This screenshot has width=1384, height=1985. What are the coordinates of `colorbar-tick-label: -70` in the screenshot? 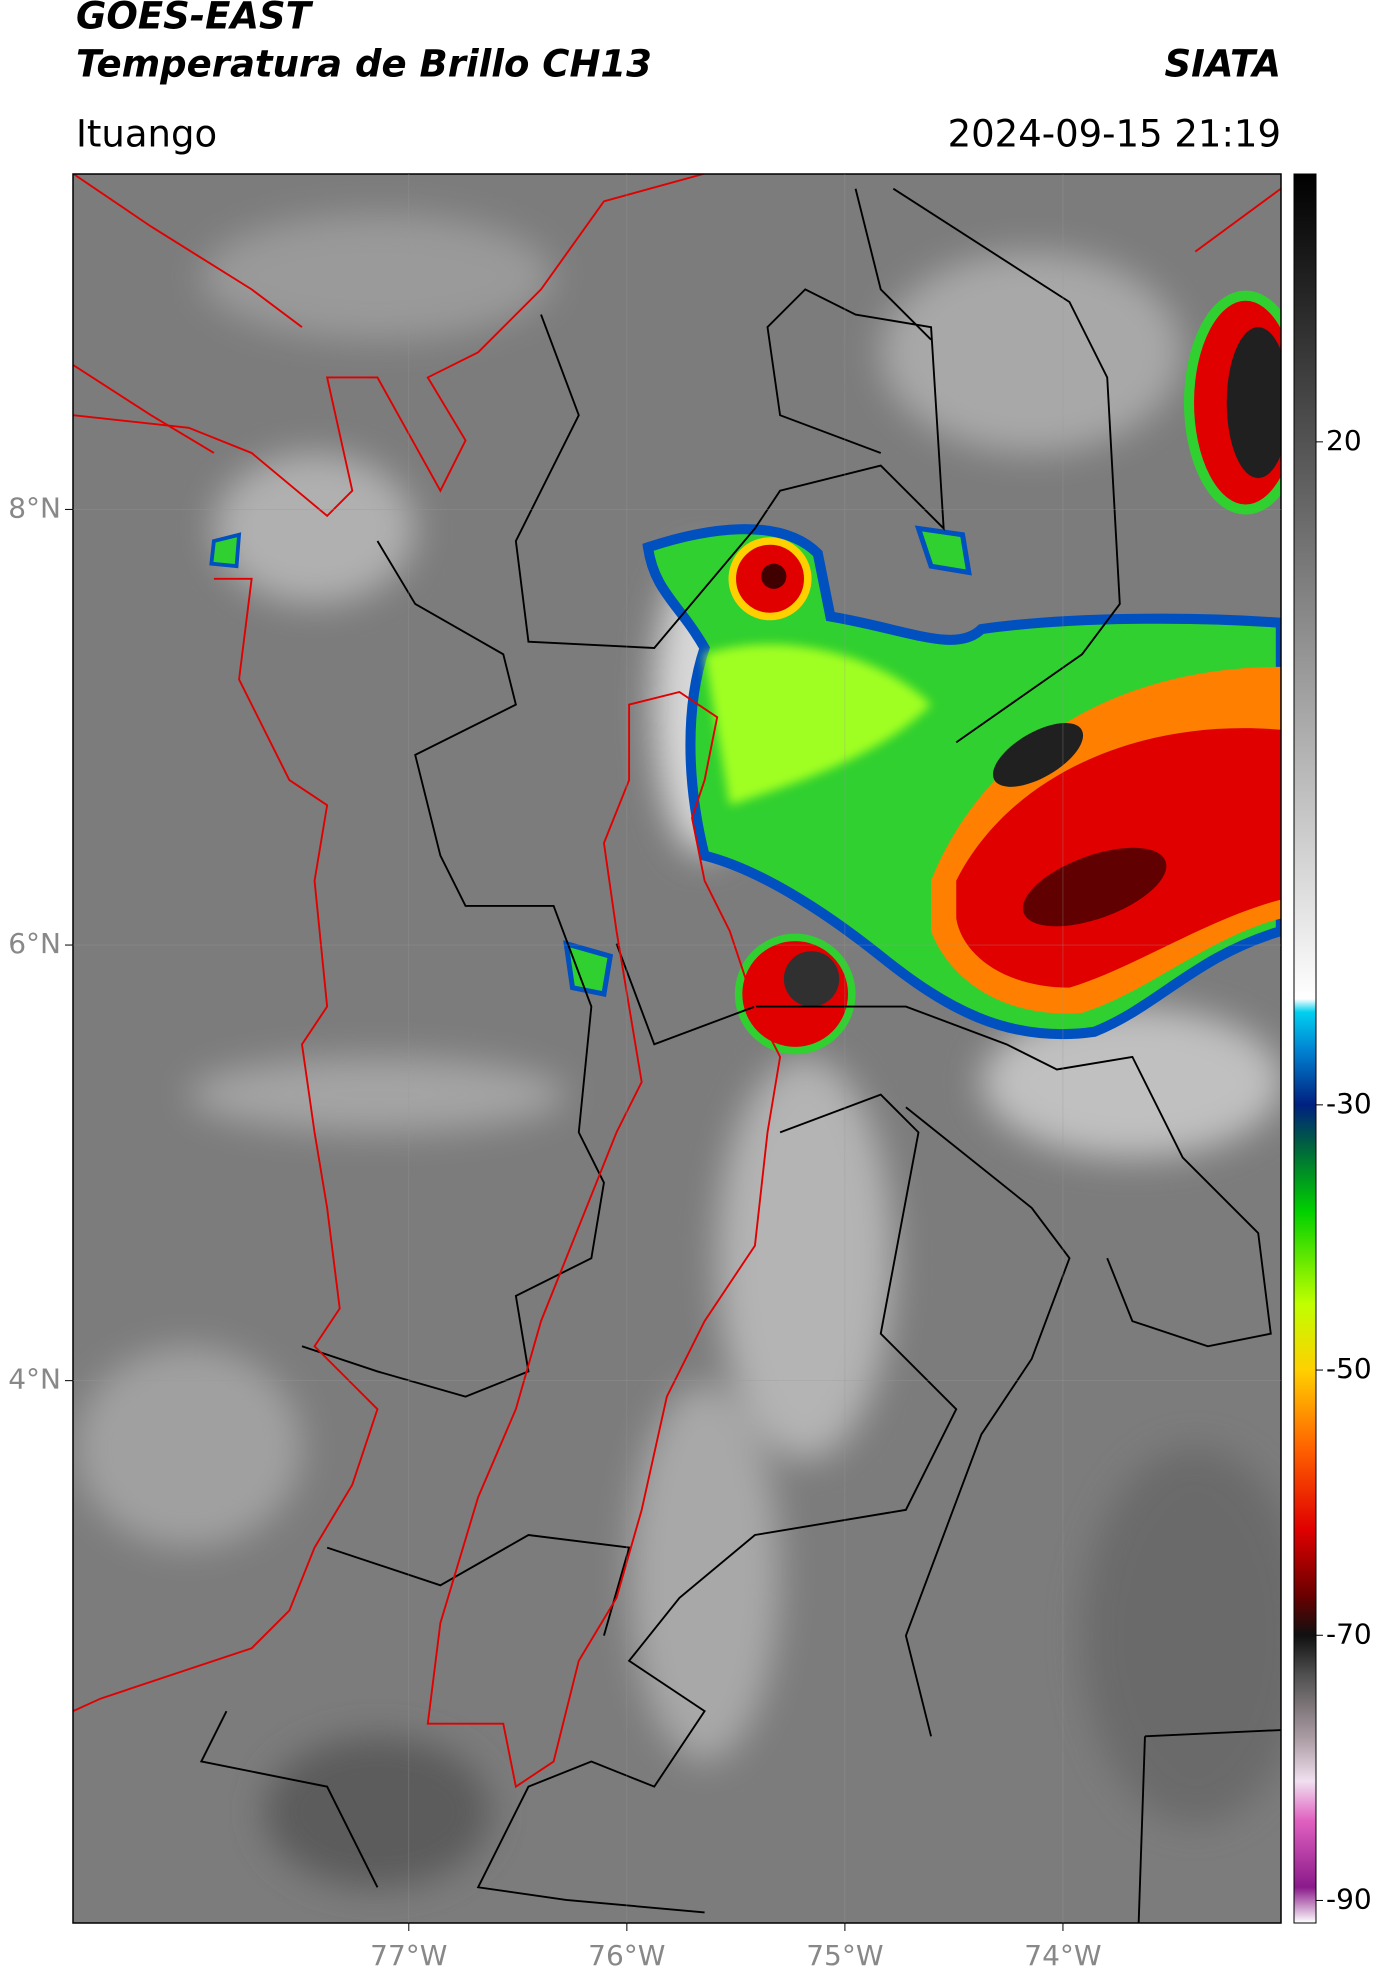 It's located at (1349, 1633).